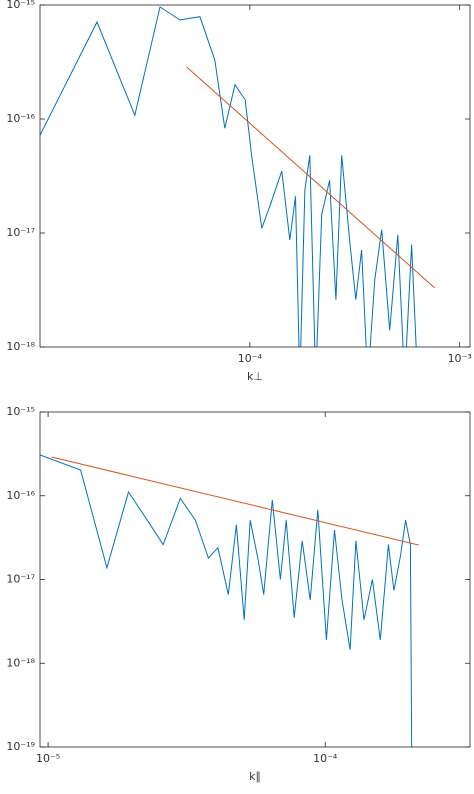 The image size is (474, 794). I want to click on x-axis-label: k⊥, so click(255, 376).